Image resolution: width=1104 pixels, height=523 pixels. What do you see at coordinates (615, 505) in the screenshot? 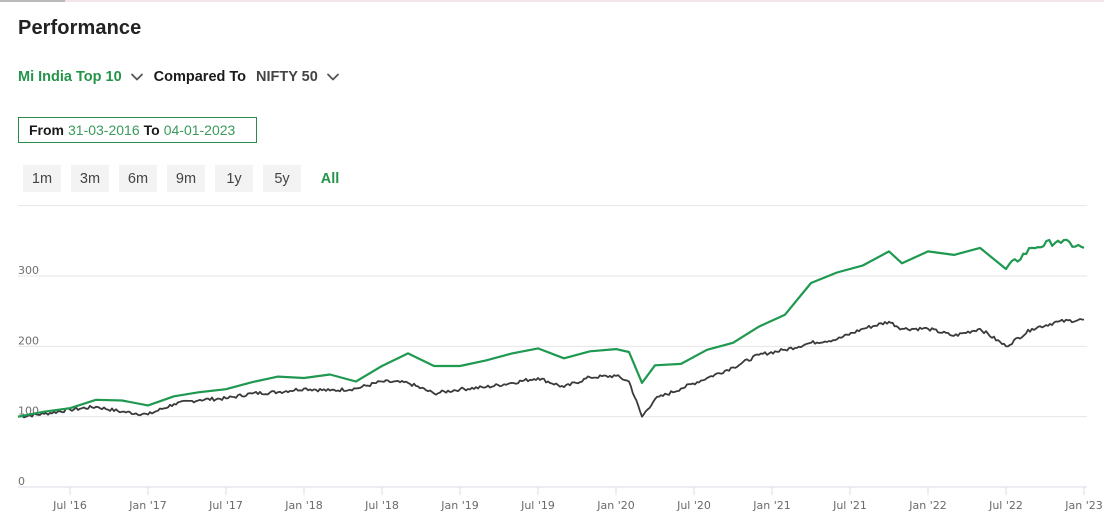
I see `x-tick-label: Jan '20` at bounding box center [615, 505].